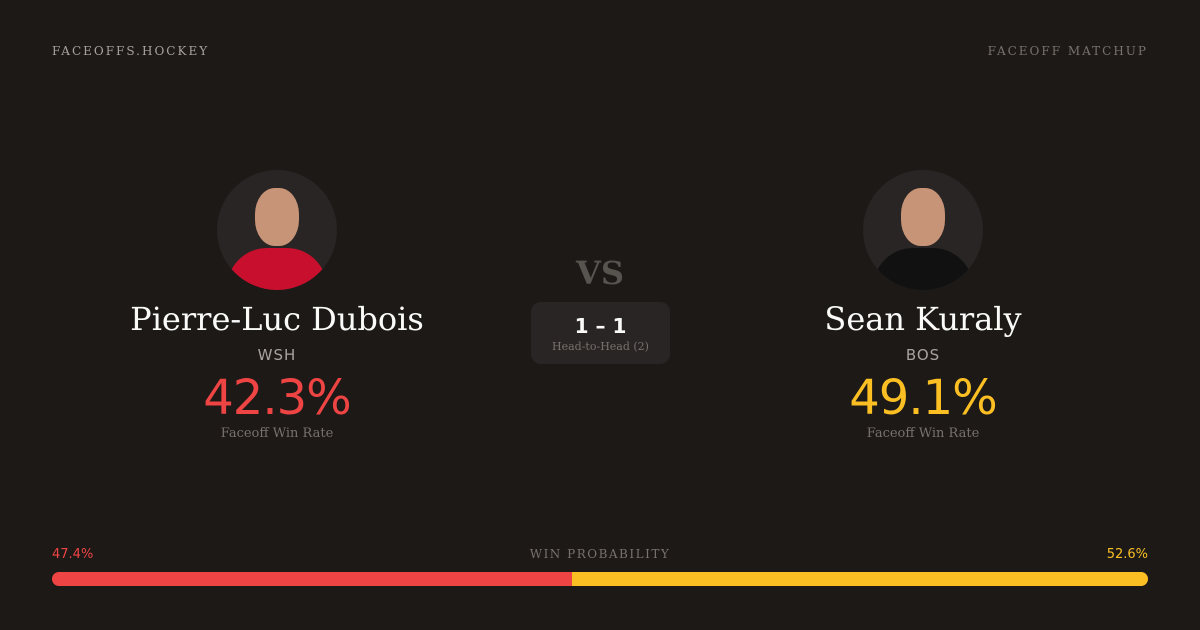 This screenshot has height=630, width=1200. I want to click on head-to-head-label: Head-to-Head (2), so click(600, 346).